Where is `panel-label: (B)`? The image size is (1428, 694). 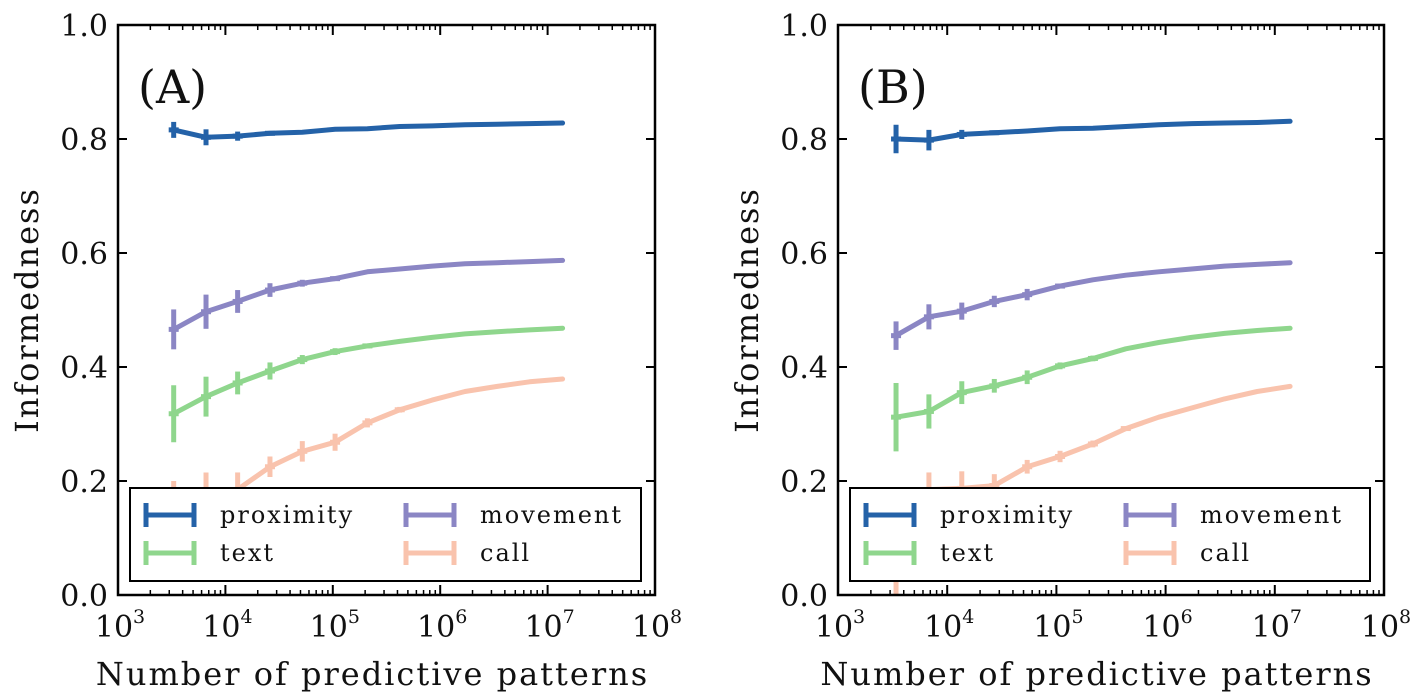 panel-label: (B) is located at coordinates (893, 87).